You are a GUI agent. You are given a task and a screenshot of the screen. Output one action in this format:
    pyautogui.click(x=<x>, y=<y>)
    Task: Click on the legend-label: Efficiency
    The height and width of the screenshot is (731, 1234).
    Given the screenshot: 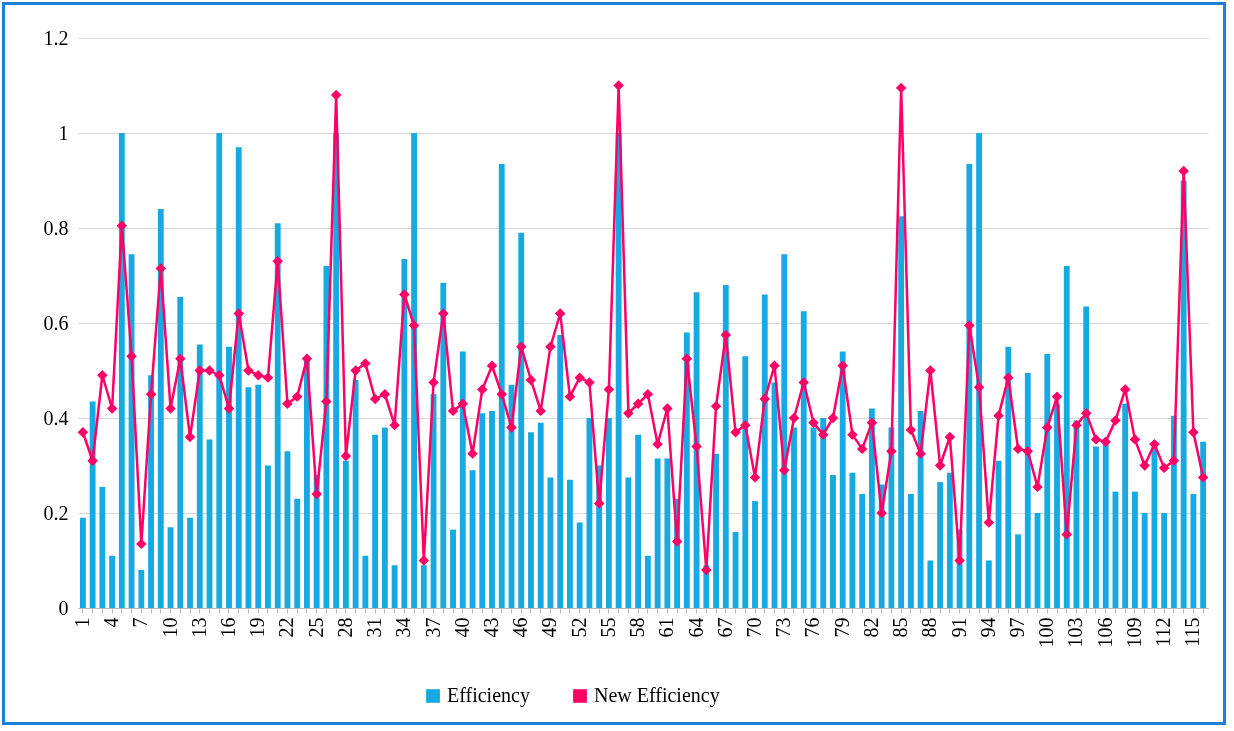 What is the action you would take?
    pyautogui.click(x=488, y=695)
    